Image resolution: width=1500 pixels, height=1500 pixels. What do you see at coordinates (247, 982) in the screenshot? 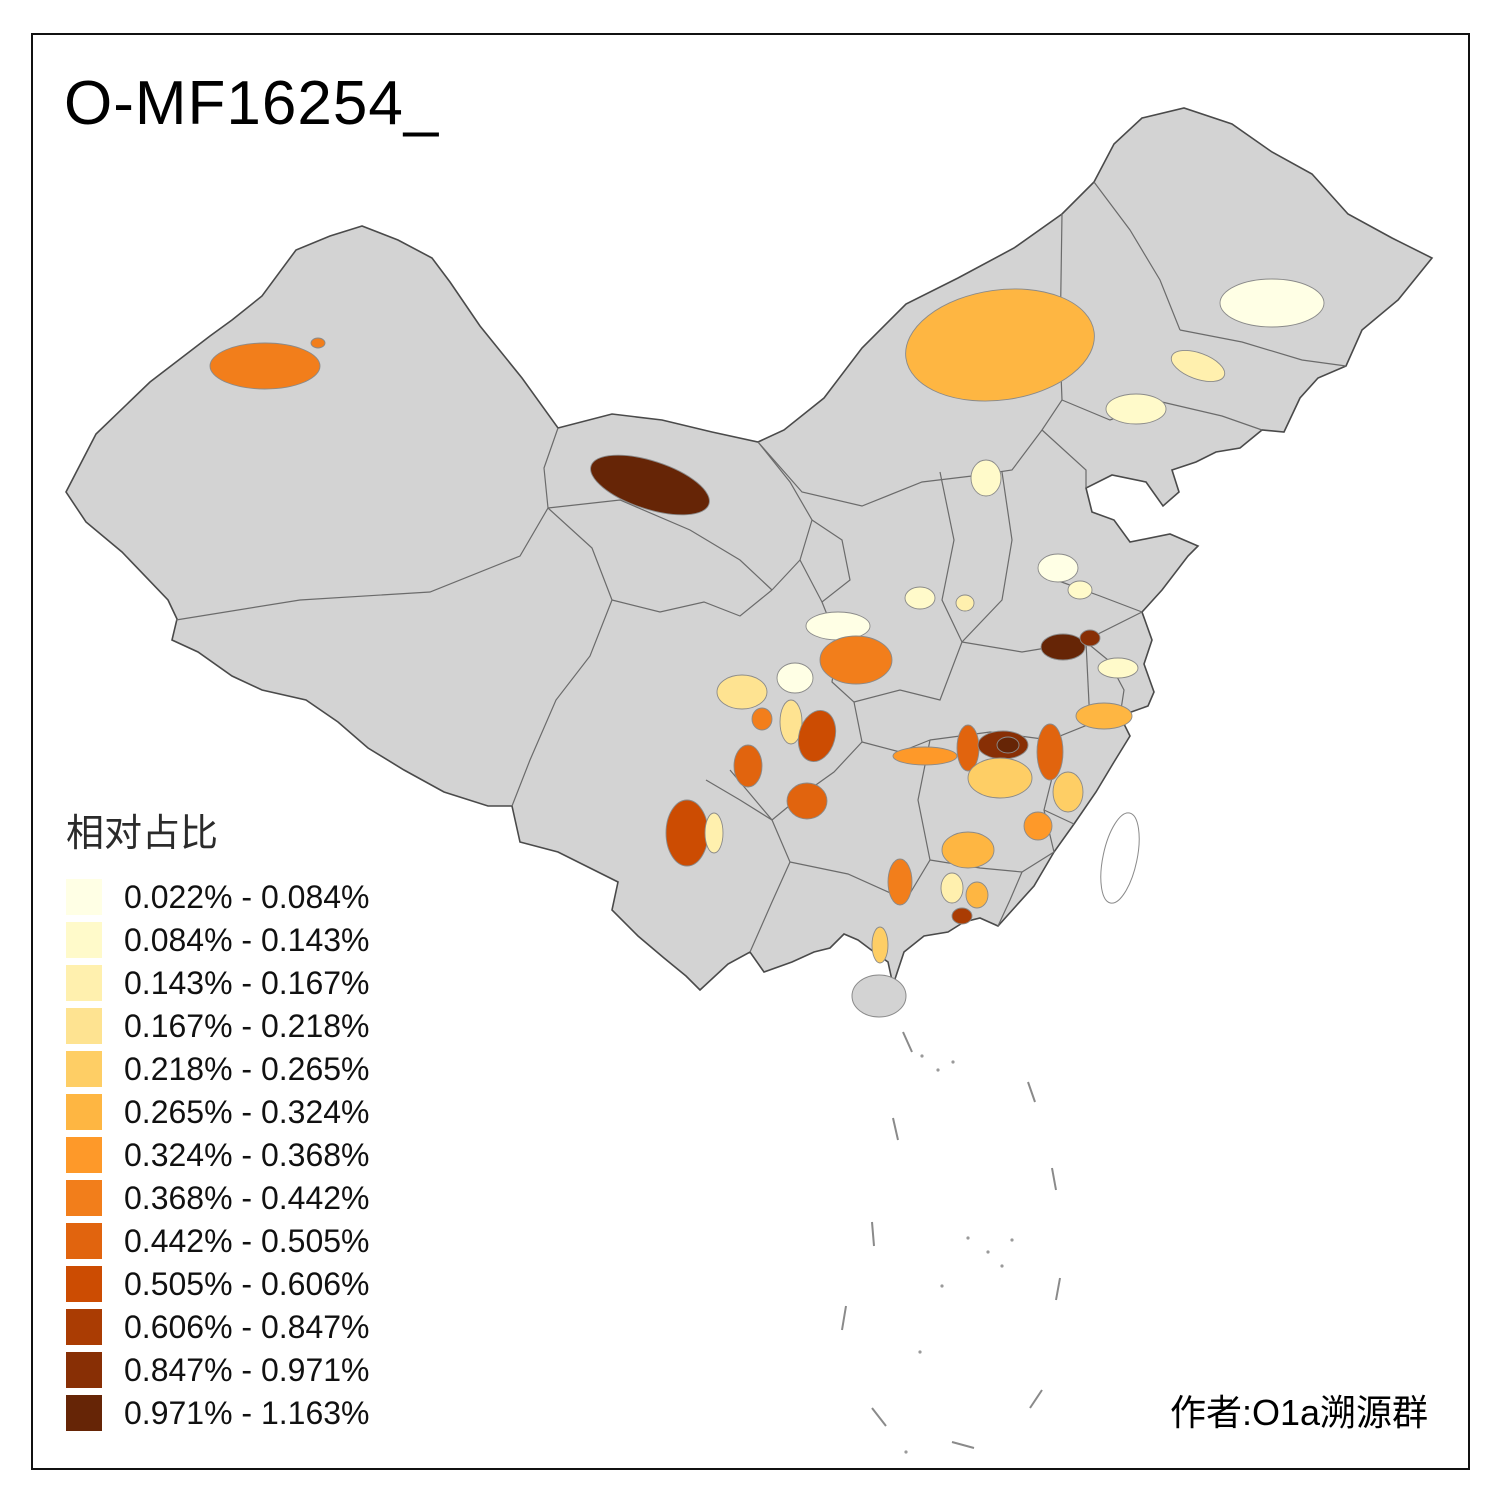
I see `legend-range-label: 0.143% - 0.167%` at bounding box center [247, 982].